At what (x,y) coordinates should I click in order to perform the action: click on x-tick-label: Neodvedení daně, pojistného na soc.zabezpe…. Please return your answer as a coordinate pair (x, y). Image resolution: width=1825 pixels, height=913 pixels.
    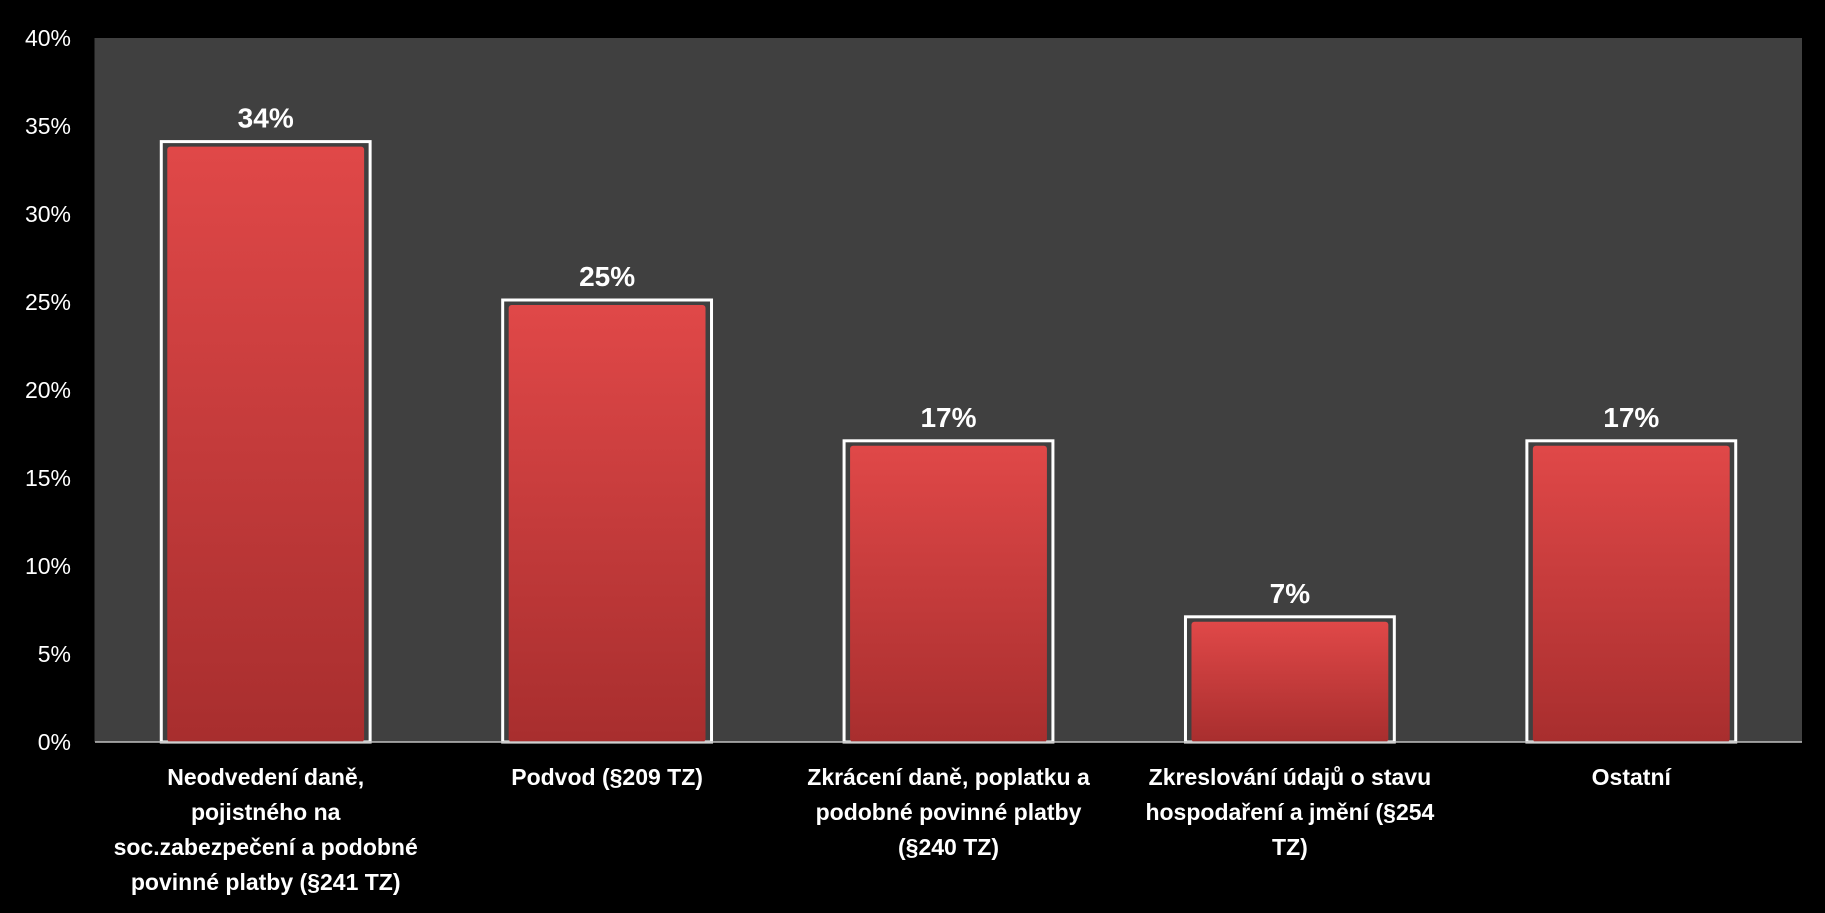
    Looking at the image, I should click on (266, 829).